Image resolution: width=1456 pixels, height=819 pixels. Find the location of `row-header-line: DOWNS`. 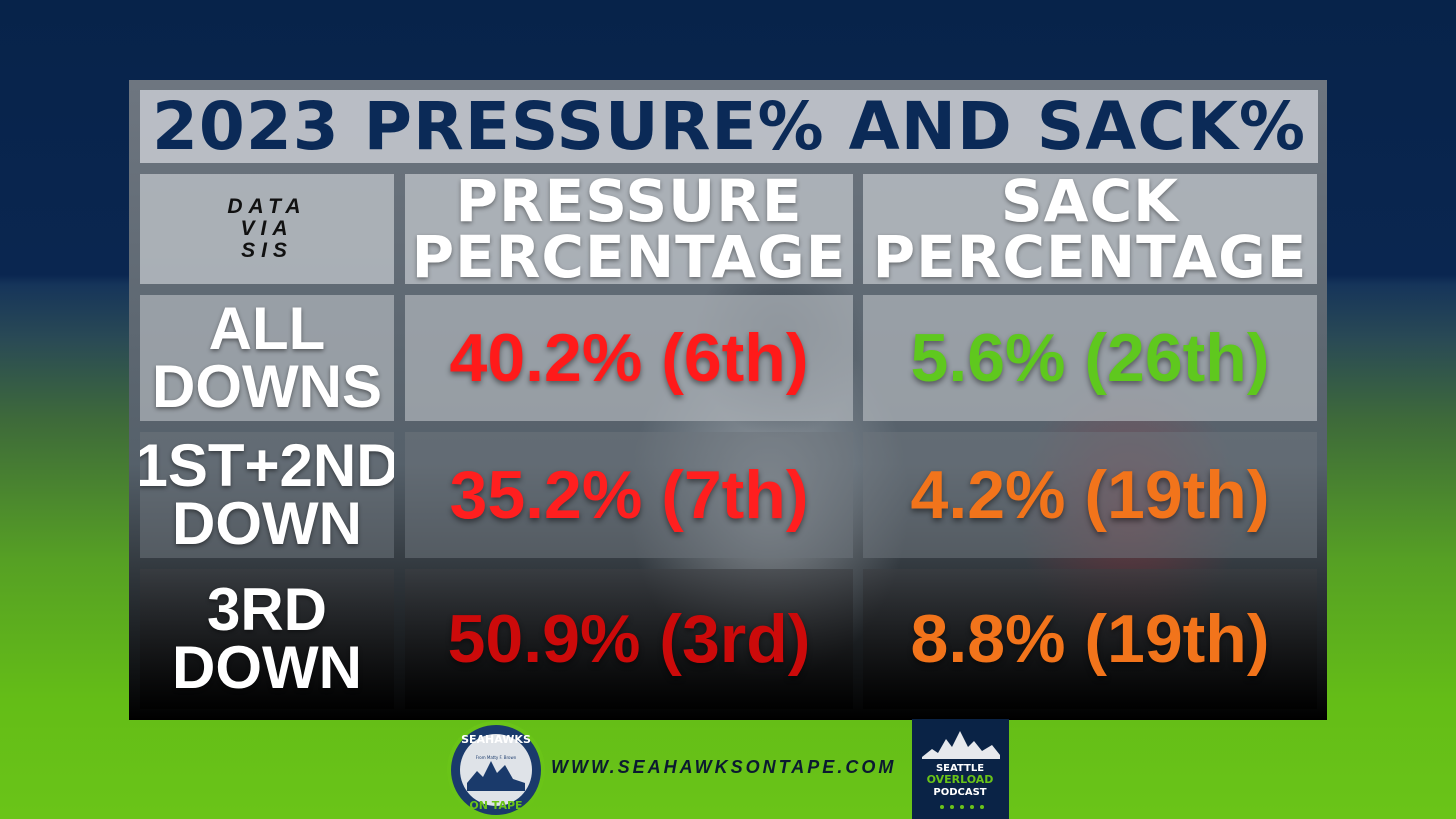

row-header-line: DOWNS is located at coordinates (267, 386).